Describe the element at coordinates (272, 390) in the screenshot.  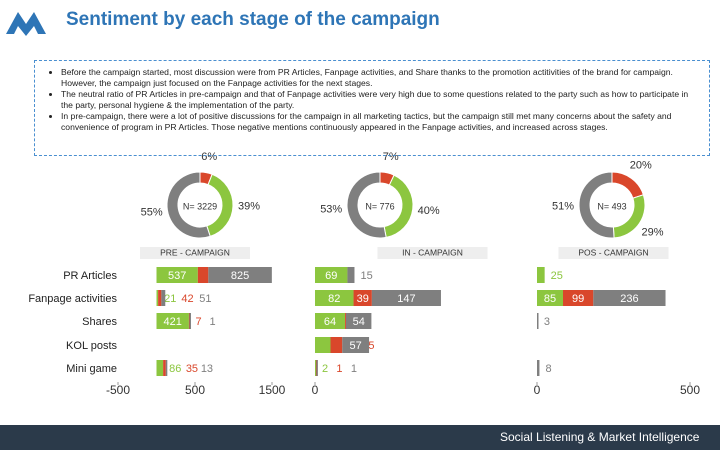
I see `x-tick-label: 1500` at that location.